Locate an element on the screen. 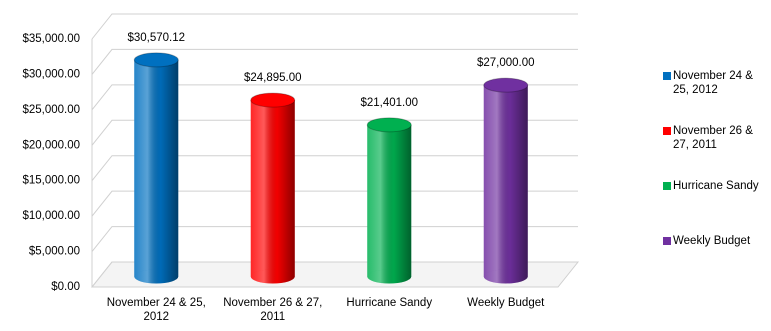 Image resolution: width=771 pixels, height=331 pixels. value-label: $30,570.12 is located at coordinates (156, 38).